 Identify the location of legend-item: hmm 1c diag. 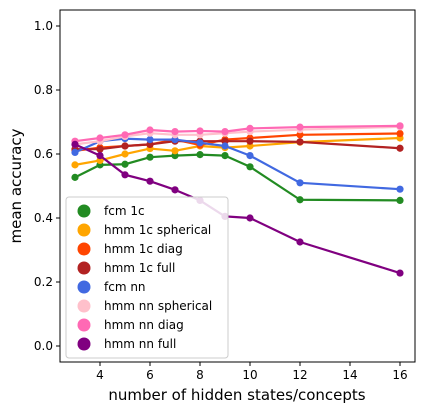
(130, 249).